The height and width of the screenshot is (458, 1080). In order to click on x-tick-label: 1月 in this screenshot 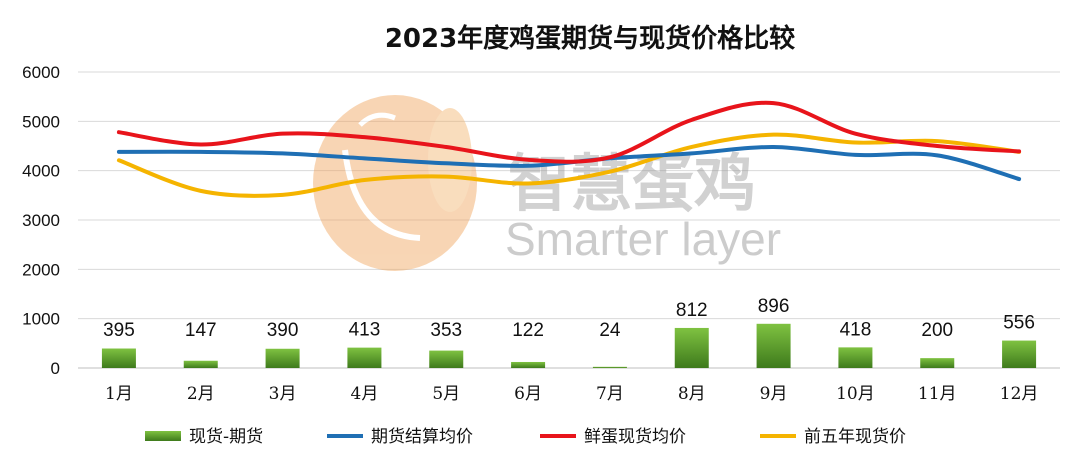, I will do `click(119, 394)`.